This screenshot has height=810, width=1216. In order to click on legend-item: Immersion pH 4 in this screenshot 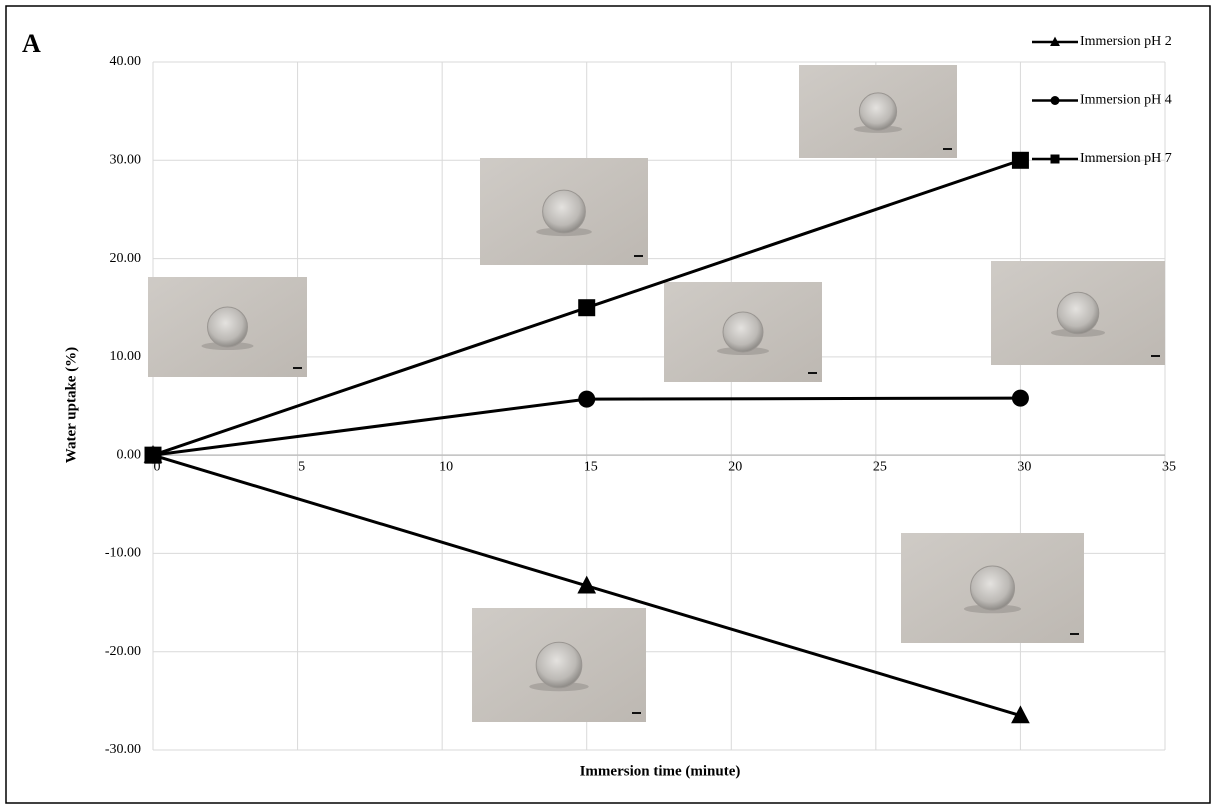, I will do `click(1102, 100)`.